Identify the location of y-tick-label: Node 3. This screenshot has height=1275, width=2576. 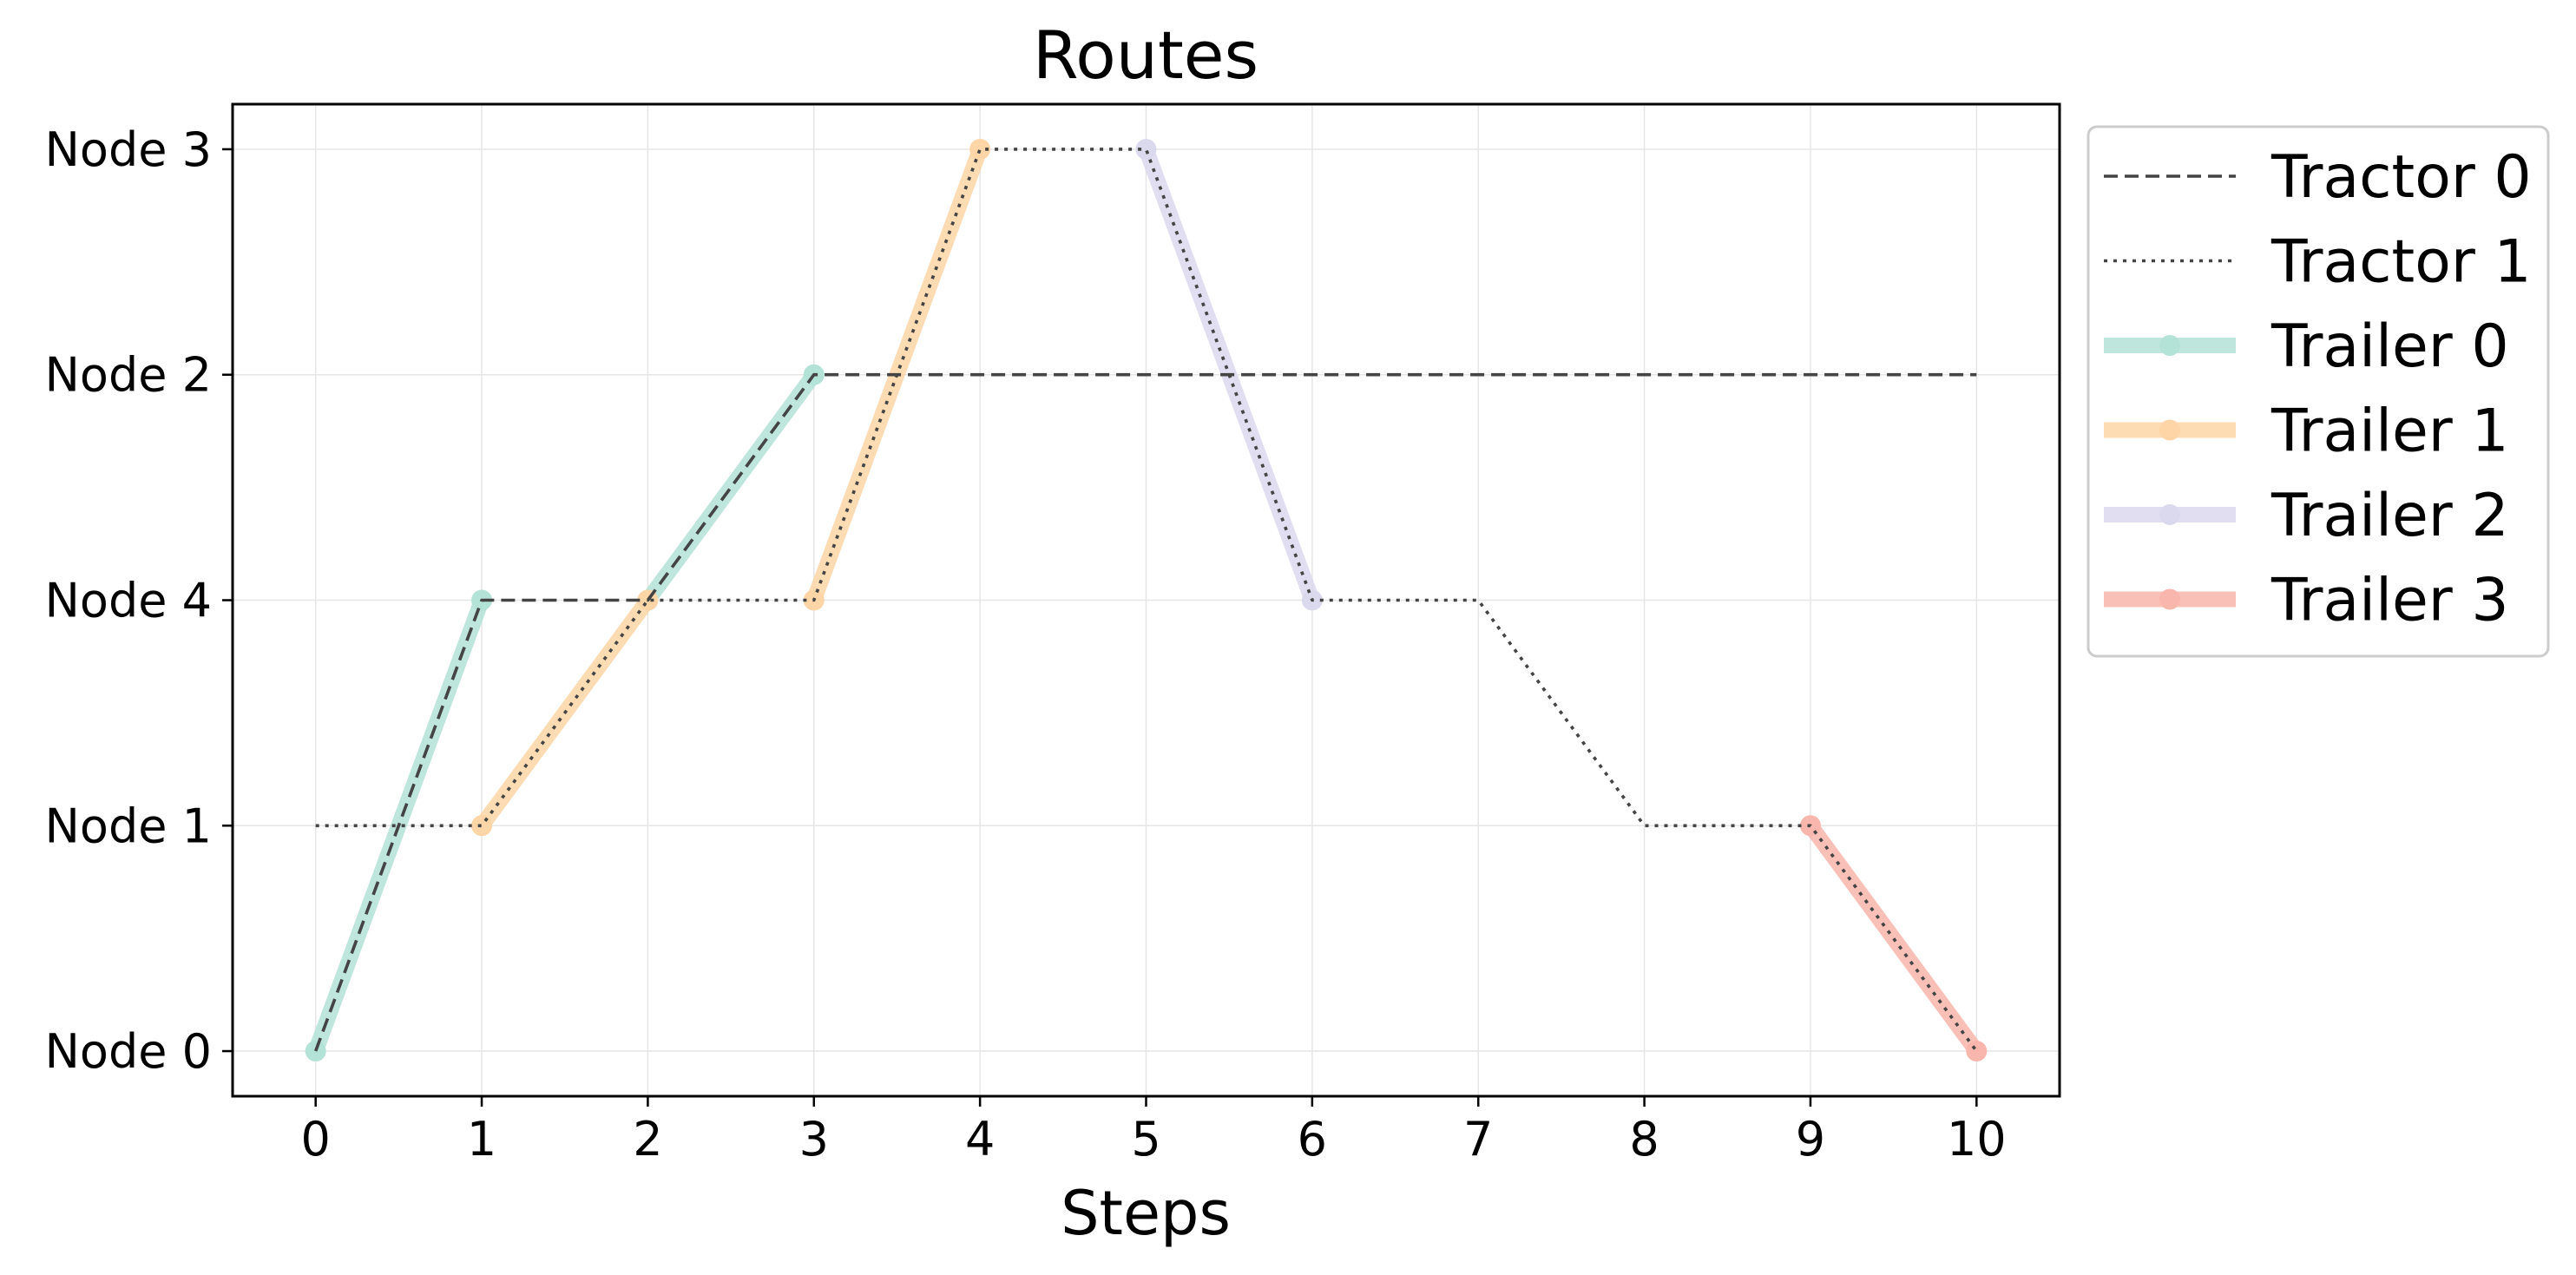
(128, 149).